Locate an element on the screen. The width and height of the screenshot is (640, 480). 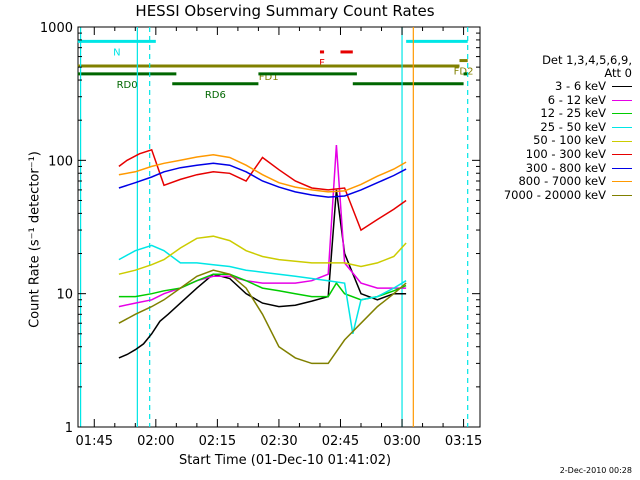
legend-item: 50 - 100 keV is located at coordinates (557, 141).